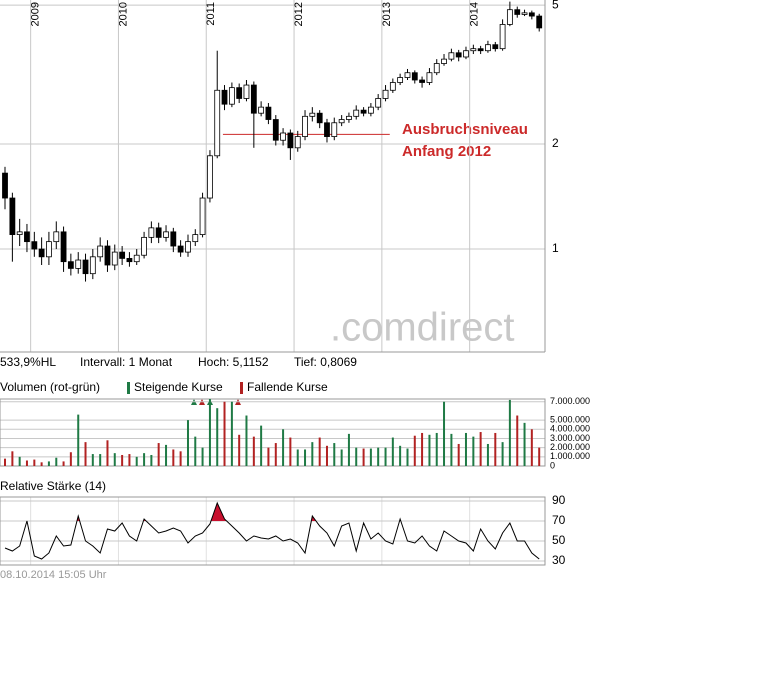 This screenshot has width=769, height=680. What do you see at coordinates (28, 362) in the screenshot?
I see `stat: 533,9%HL` at bounding box center [28, 362].